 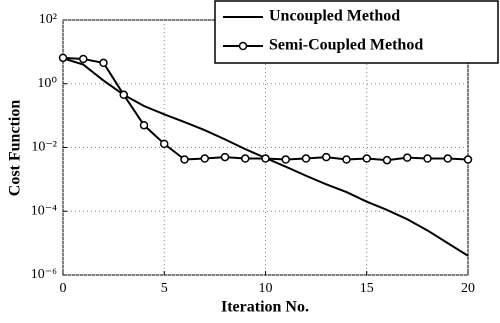 I want to click on legend, so click(x=356, y=32).